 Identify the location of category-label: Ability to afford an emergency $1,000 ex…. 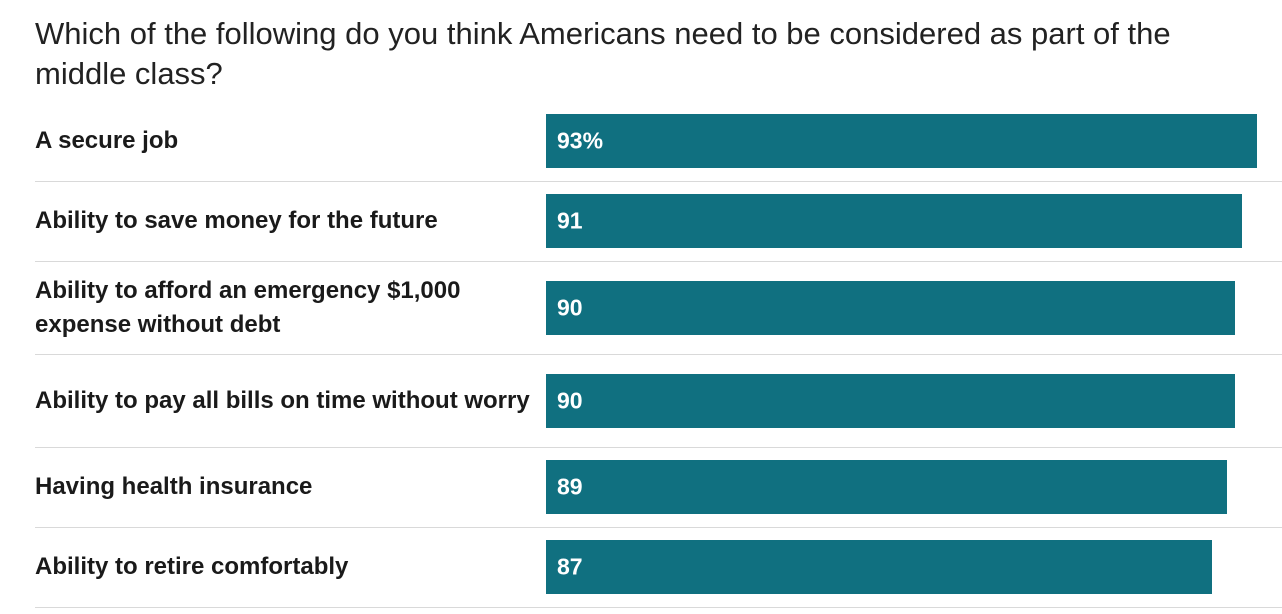
(248, 307).